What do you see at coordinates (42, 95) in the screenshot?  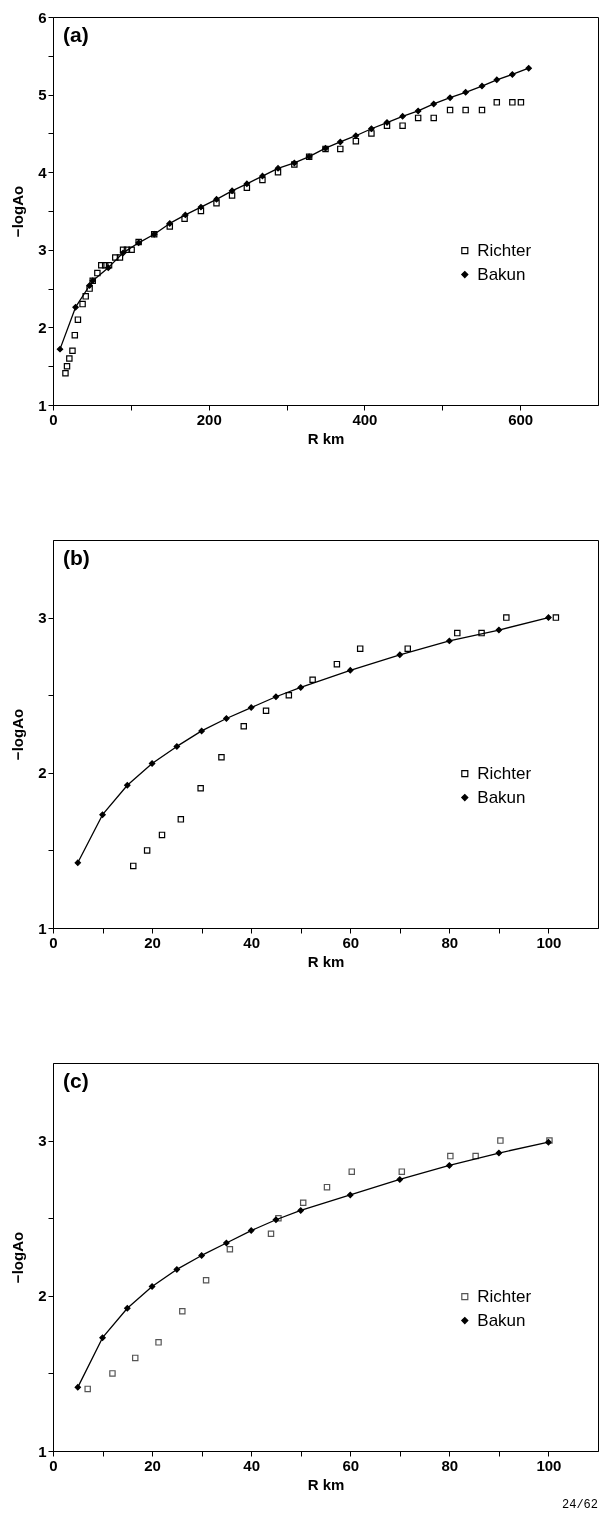 I see `y-tick-label: 5` at bounding box center [42, 95].